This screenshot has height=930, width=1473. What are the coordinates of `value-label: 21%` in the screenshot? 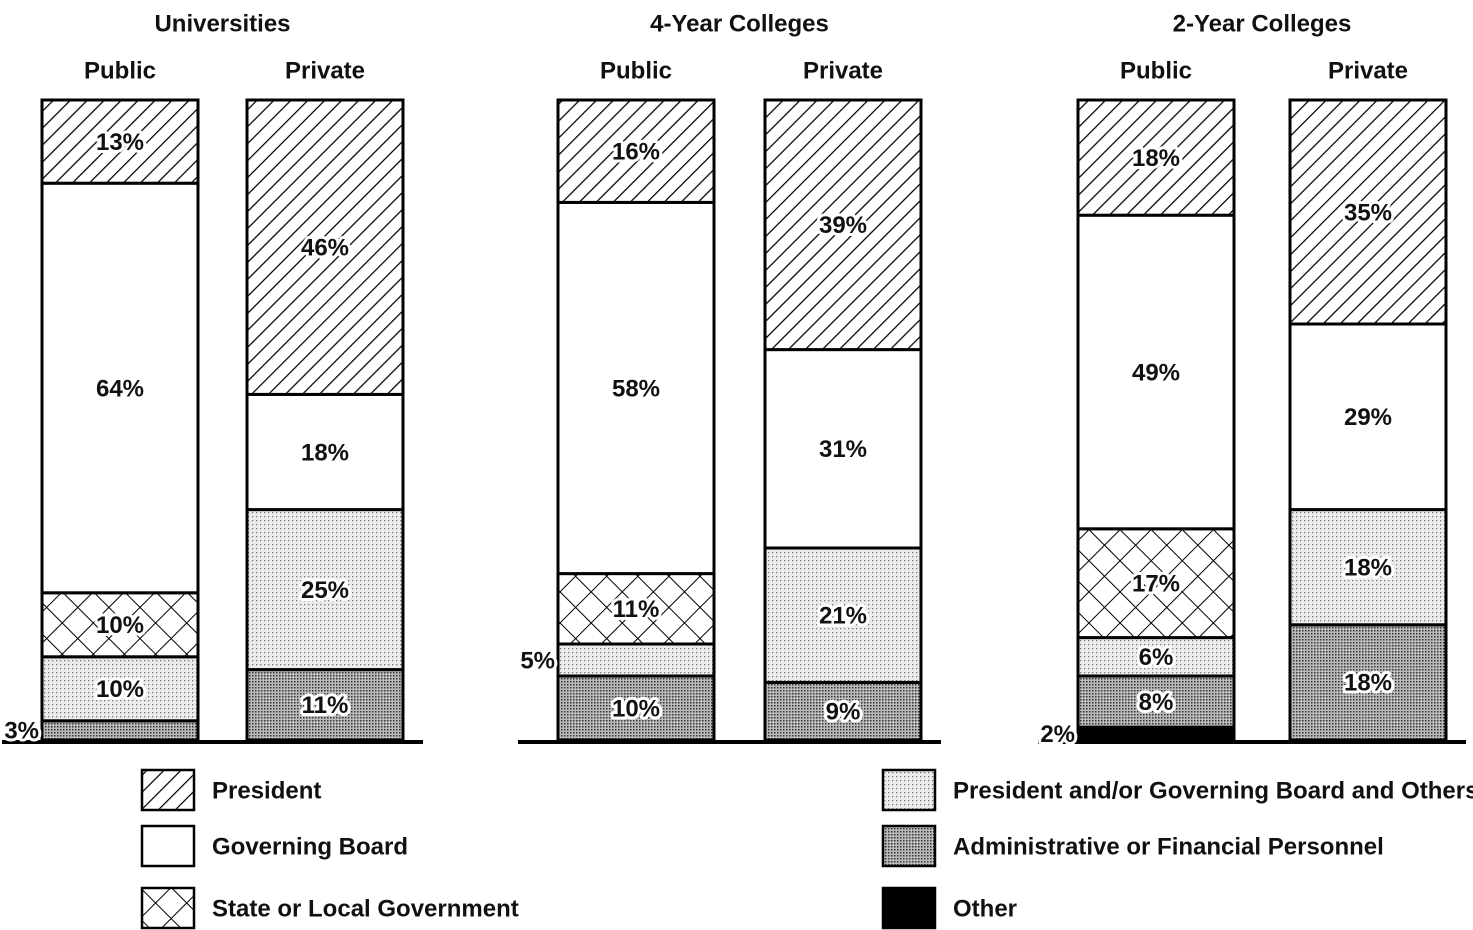 It's located at (843, 616).